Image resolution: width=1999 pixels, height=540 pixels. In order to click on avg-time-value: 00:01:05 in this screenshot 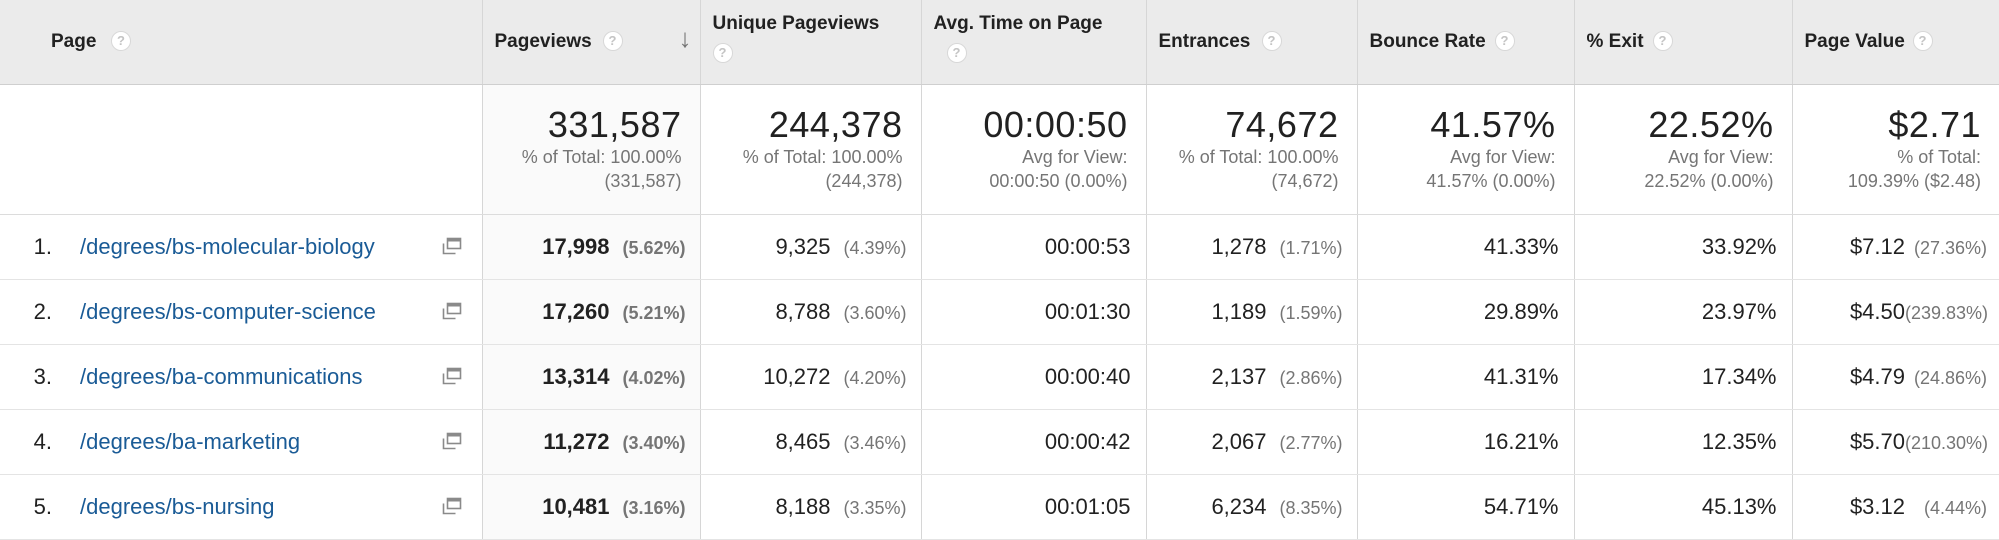, I will do `click(1087, 506)`.